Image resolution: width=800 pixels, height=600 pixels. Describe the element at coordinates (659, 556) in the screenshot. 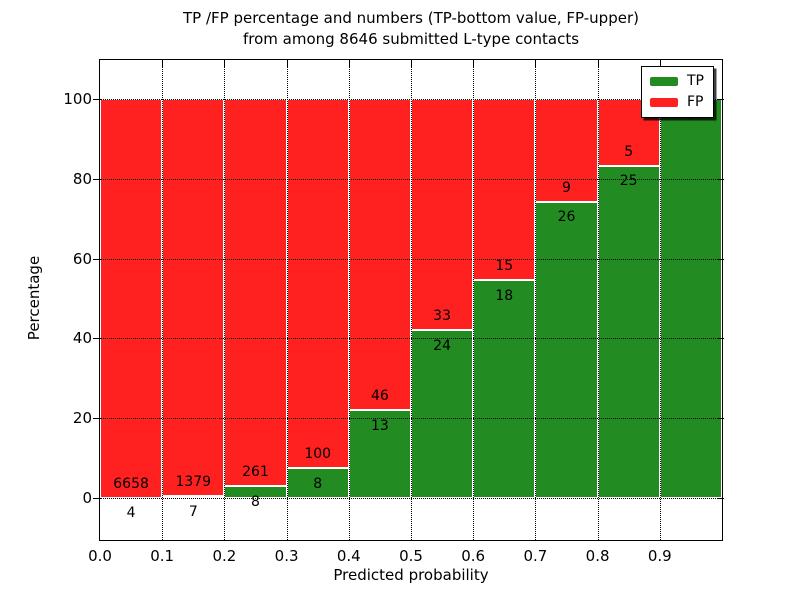

I see `x-tick-label: 0.9` at that location.